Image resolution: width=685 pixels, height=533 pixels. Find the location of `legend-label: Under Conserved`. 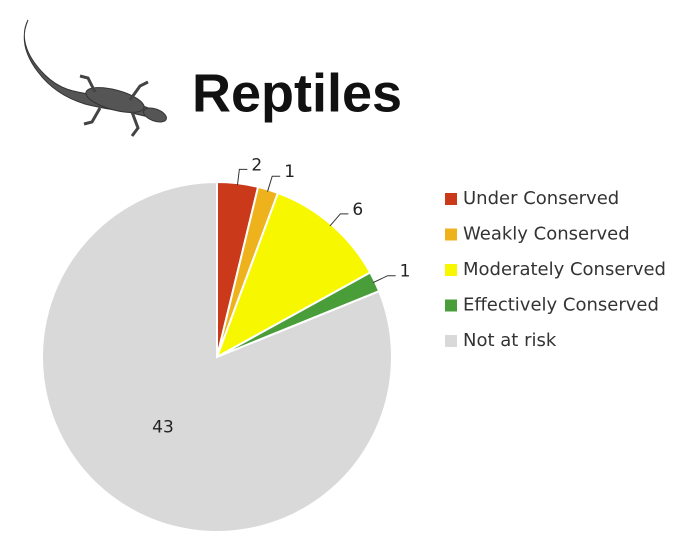

legend-label: Under Conserved is located at coordinates (541, 198).